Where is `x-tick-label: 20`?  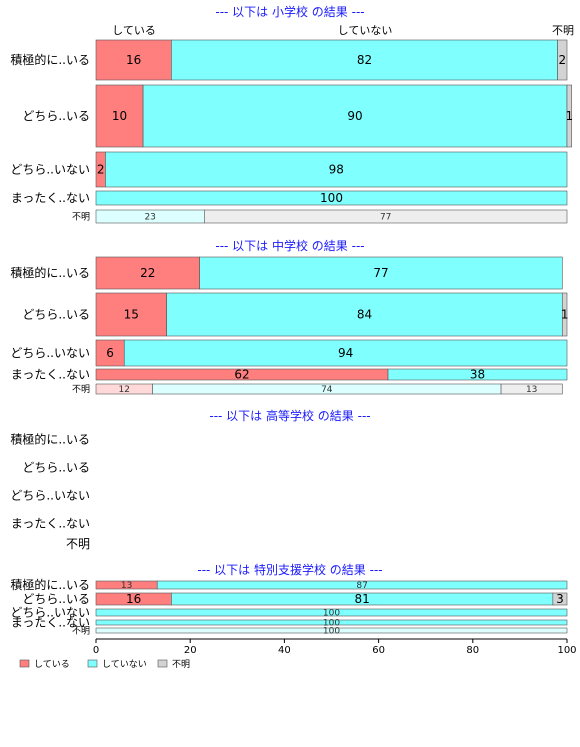 x-tick-label: 20 is located at coordinates (190, 650).